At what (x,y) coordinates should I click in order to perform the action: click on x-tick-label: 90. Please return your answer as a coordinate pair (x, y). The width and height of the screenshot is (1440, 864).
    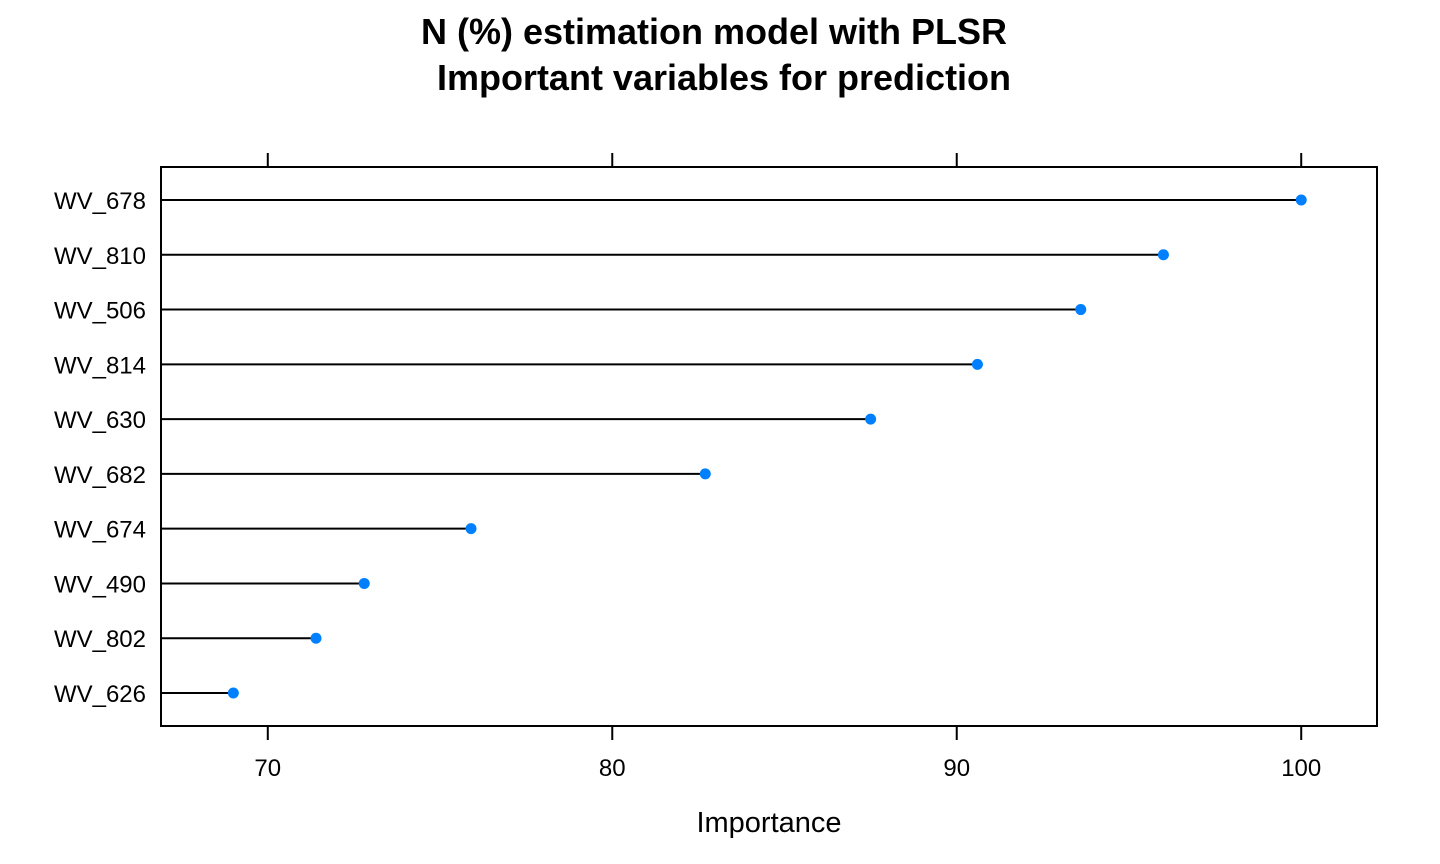
    Looking at the image, I should click on (956, 768).